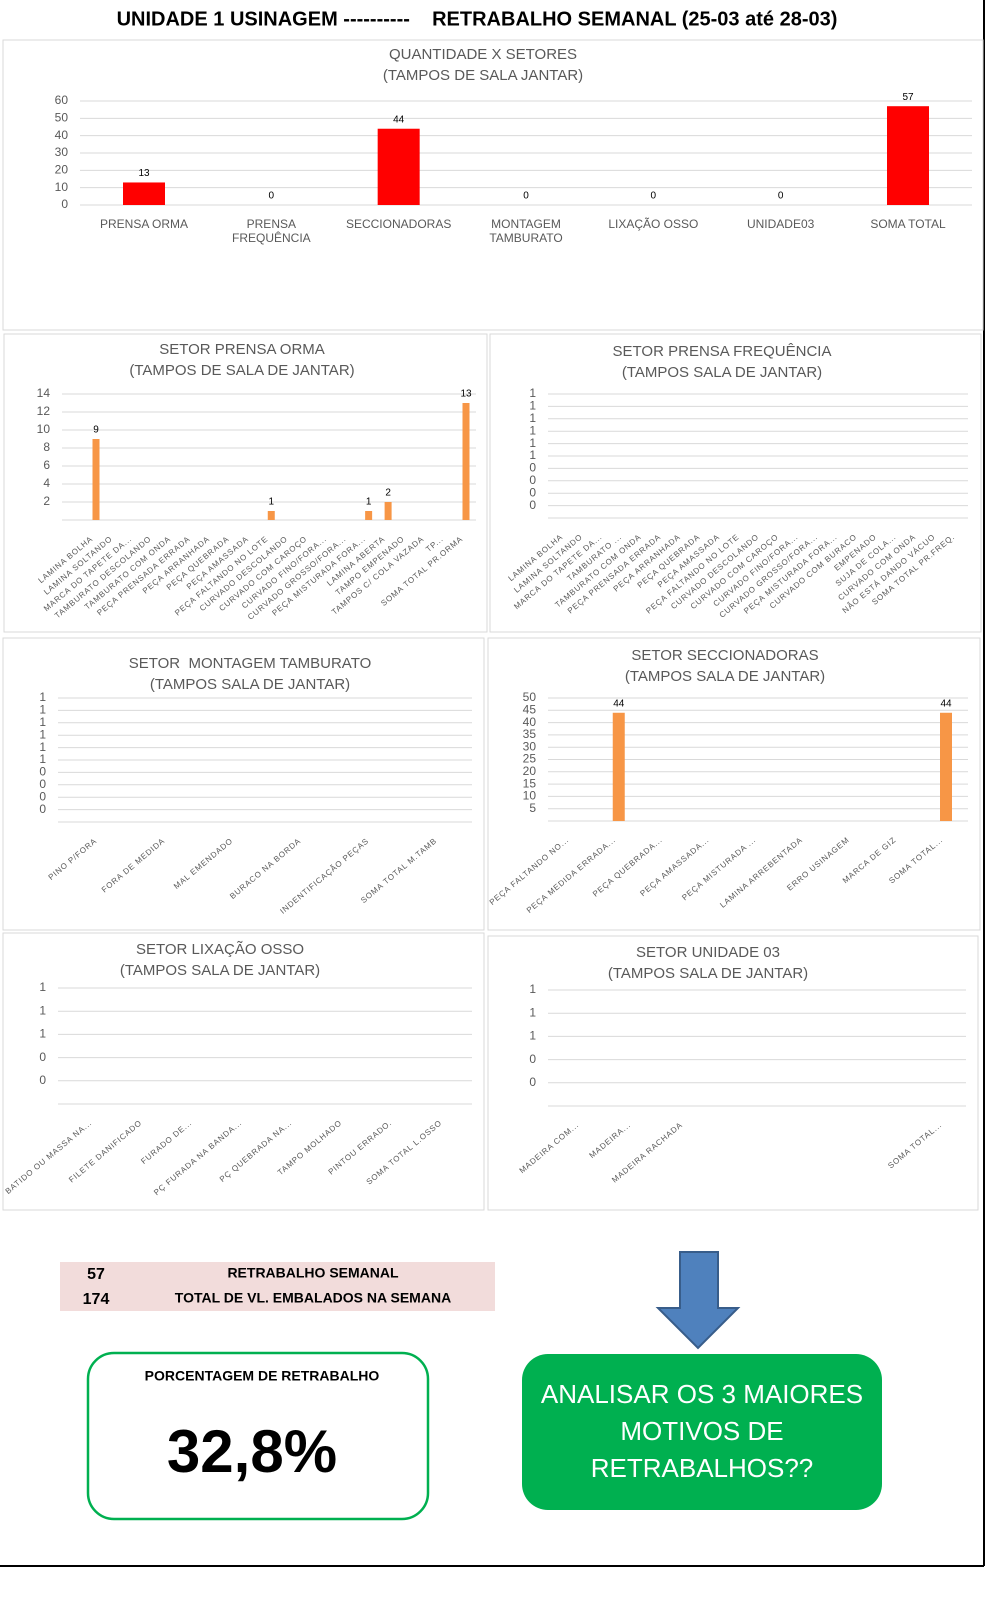 The height and width of the screenshot is (1600, 1005). What do you see at coordinates (780, 224) in the screenshot?
I see `x-tick-label: UNIDADE03` at bounding box center [780, 224].